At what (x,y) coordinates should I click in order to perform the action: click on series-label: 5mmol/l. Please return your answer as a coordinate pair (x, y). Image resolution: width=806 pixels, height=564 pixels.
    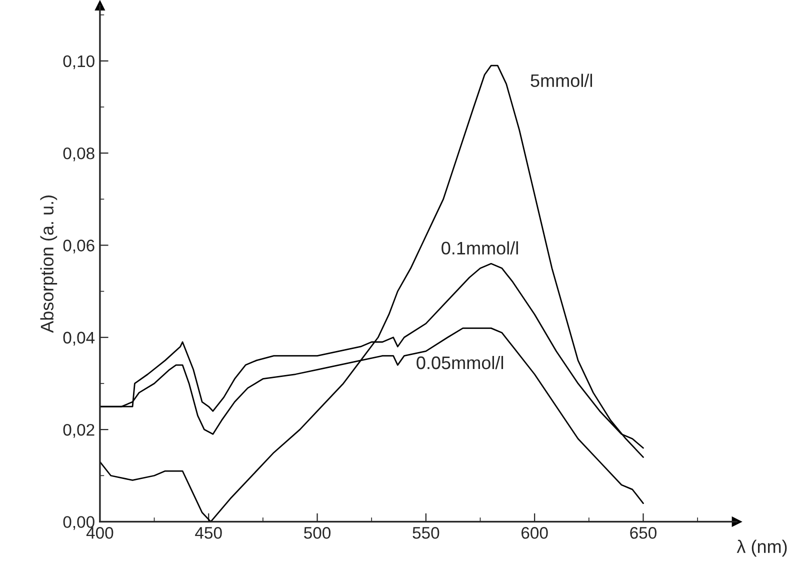
    Looking at the image, I should click on (561, 81).